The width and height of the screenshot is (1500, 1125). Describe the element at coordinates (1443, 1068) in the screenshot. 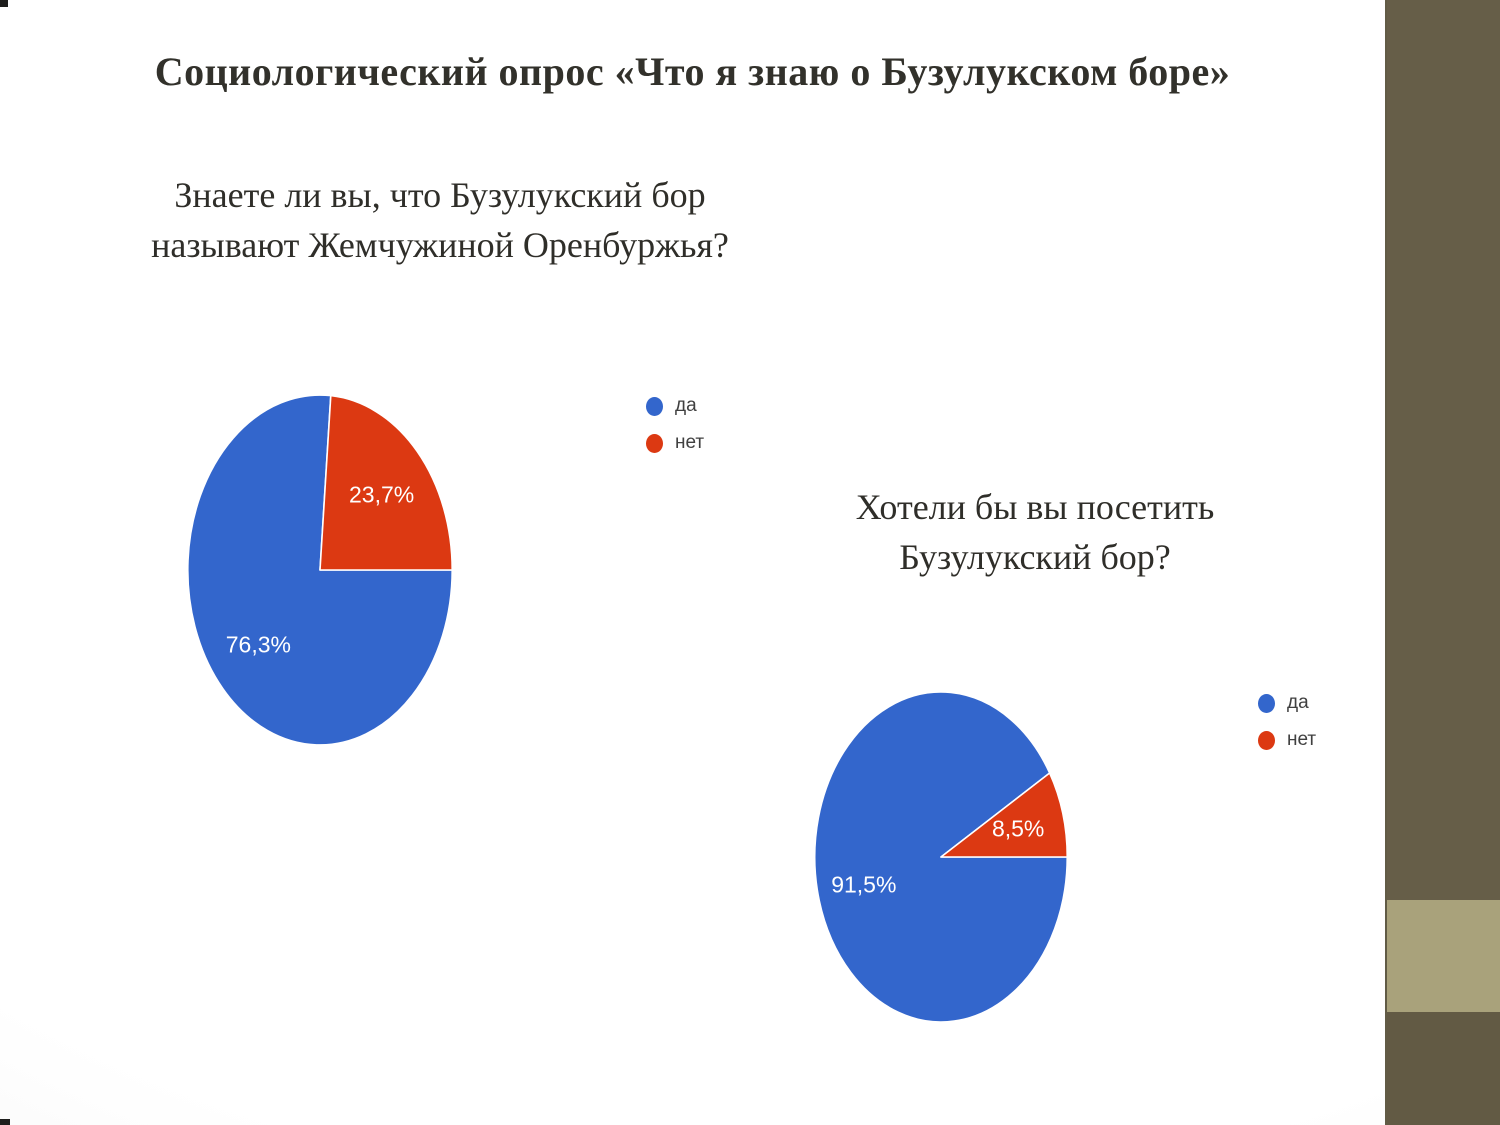

I see `sidebar-bottom-band` at that location.